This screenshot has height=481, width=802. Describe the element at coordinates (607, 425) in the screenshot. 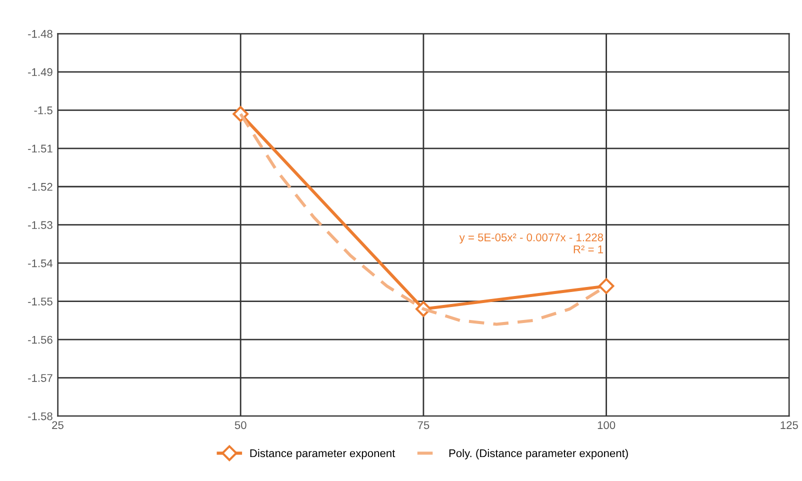

I see `x-tick-label: 100` at that location.